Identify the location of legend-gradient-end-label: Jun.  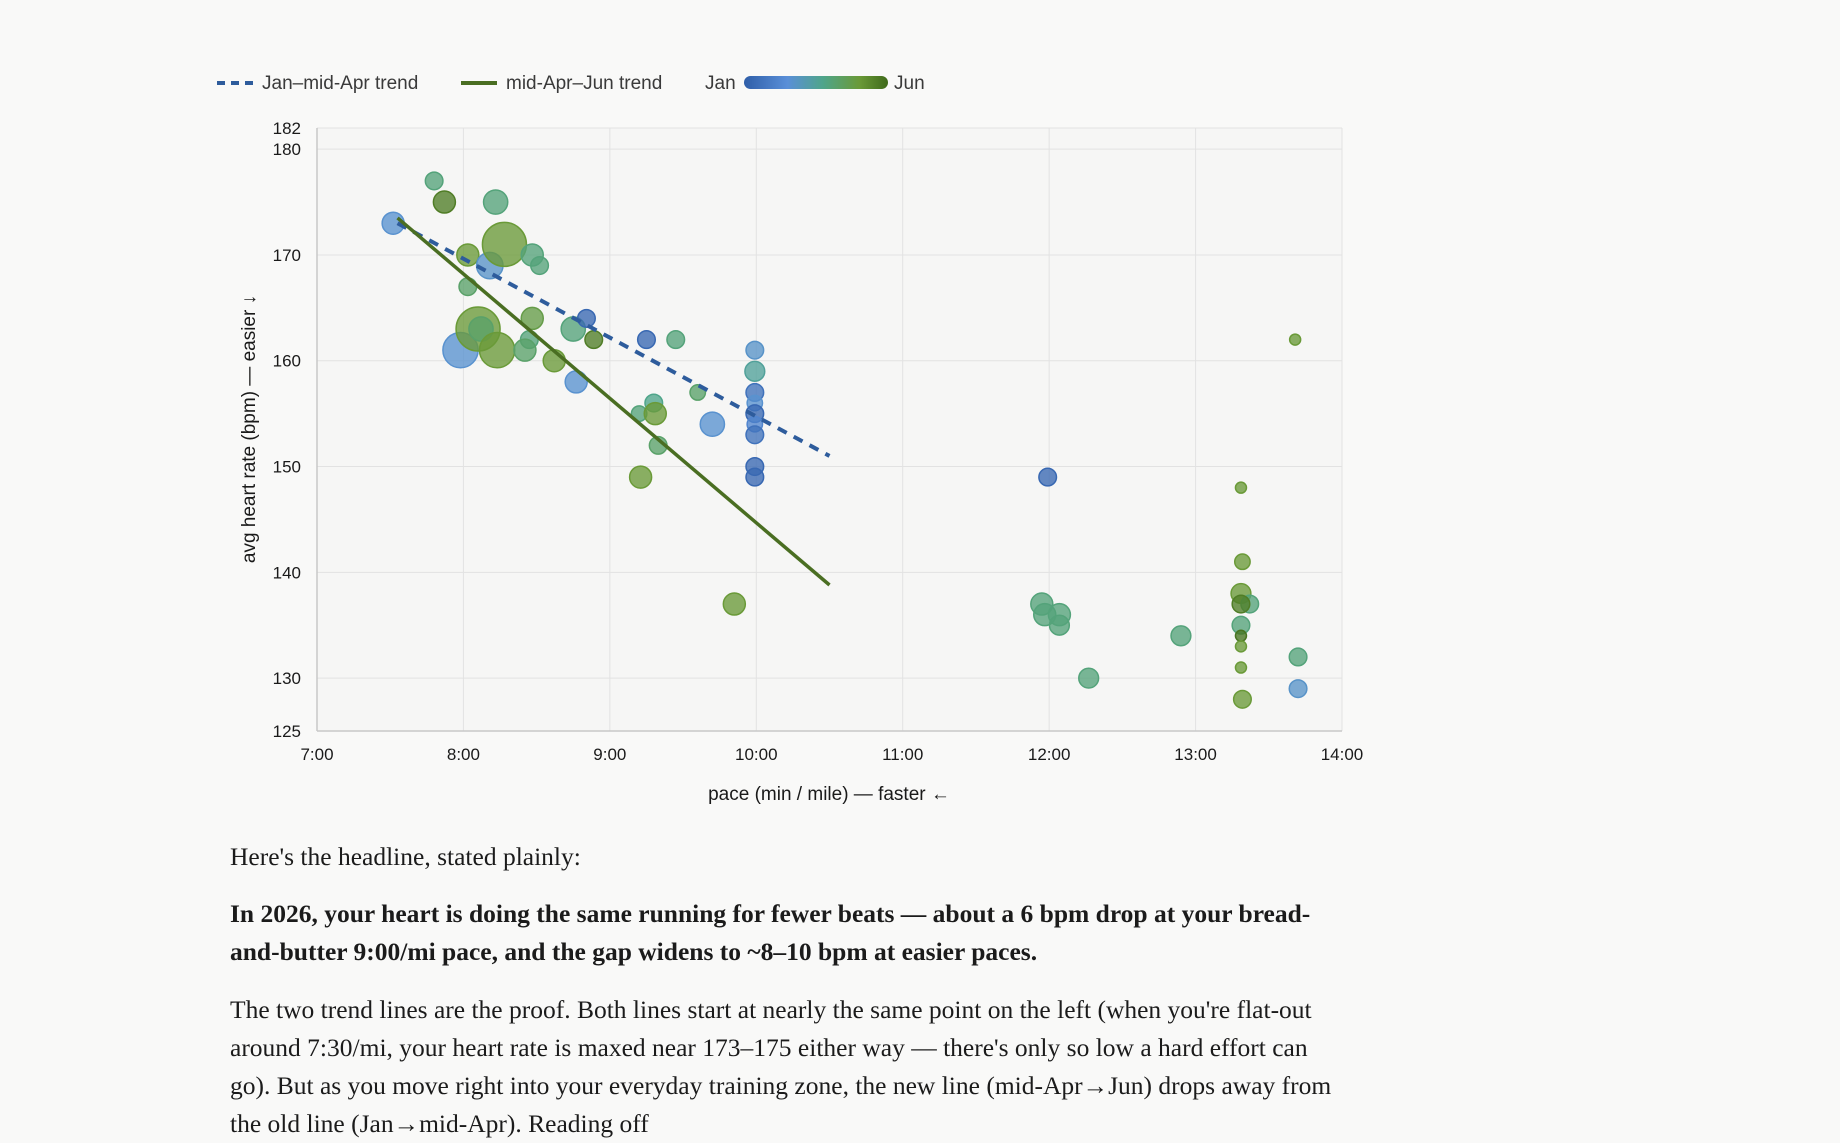
(909, 83).